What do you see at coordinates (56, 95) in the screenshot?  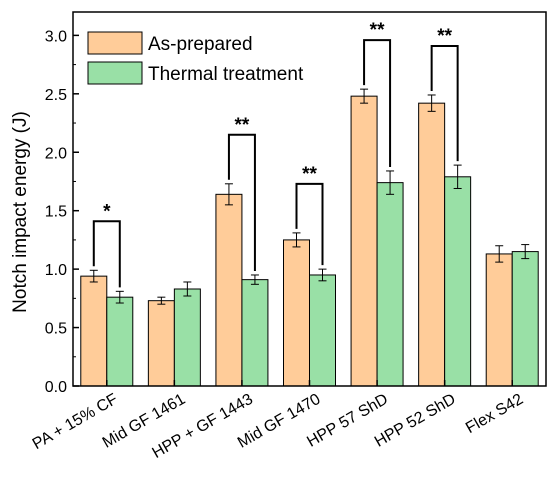 I see `y-tick-label: 2.5` at bounding box center [56, 95].